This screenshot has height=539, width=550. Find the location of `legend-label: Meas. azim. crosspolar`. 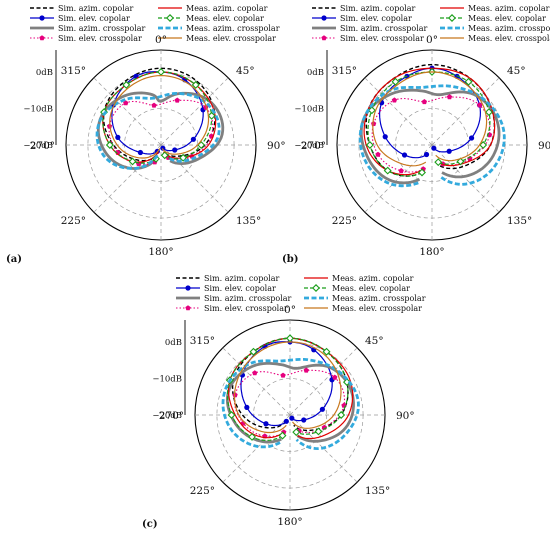

legend-label: Meas. azim. crosspolar is located at coordinates (509, 28).